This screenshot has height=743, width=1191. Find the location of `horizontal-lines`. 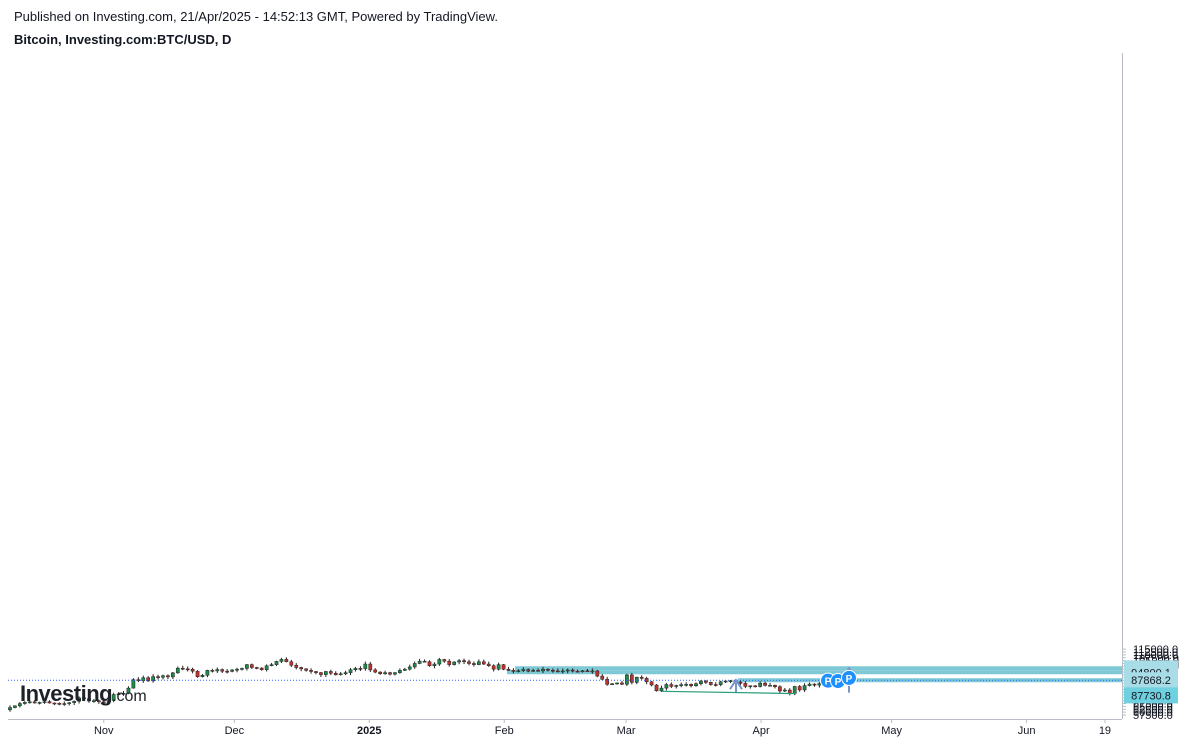

horizontal-lines is located at coordinates (814, 674).